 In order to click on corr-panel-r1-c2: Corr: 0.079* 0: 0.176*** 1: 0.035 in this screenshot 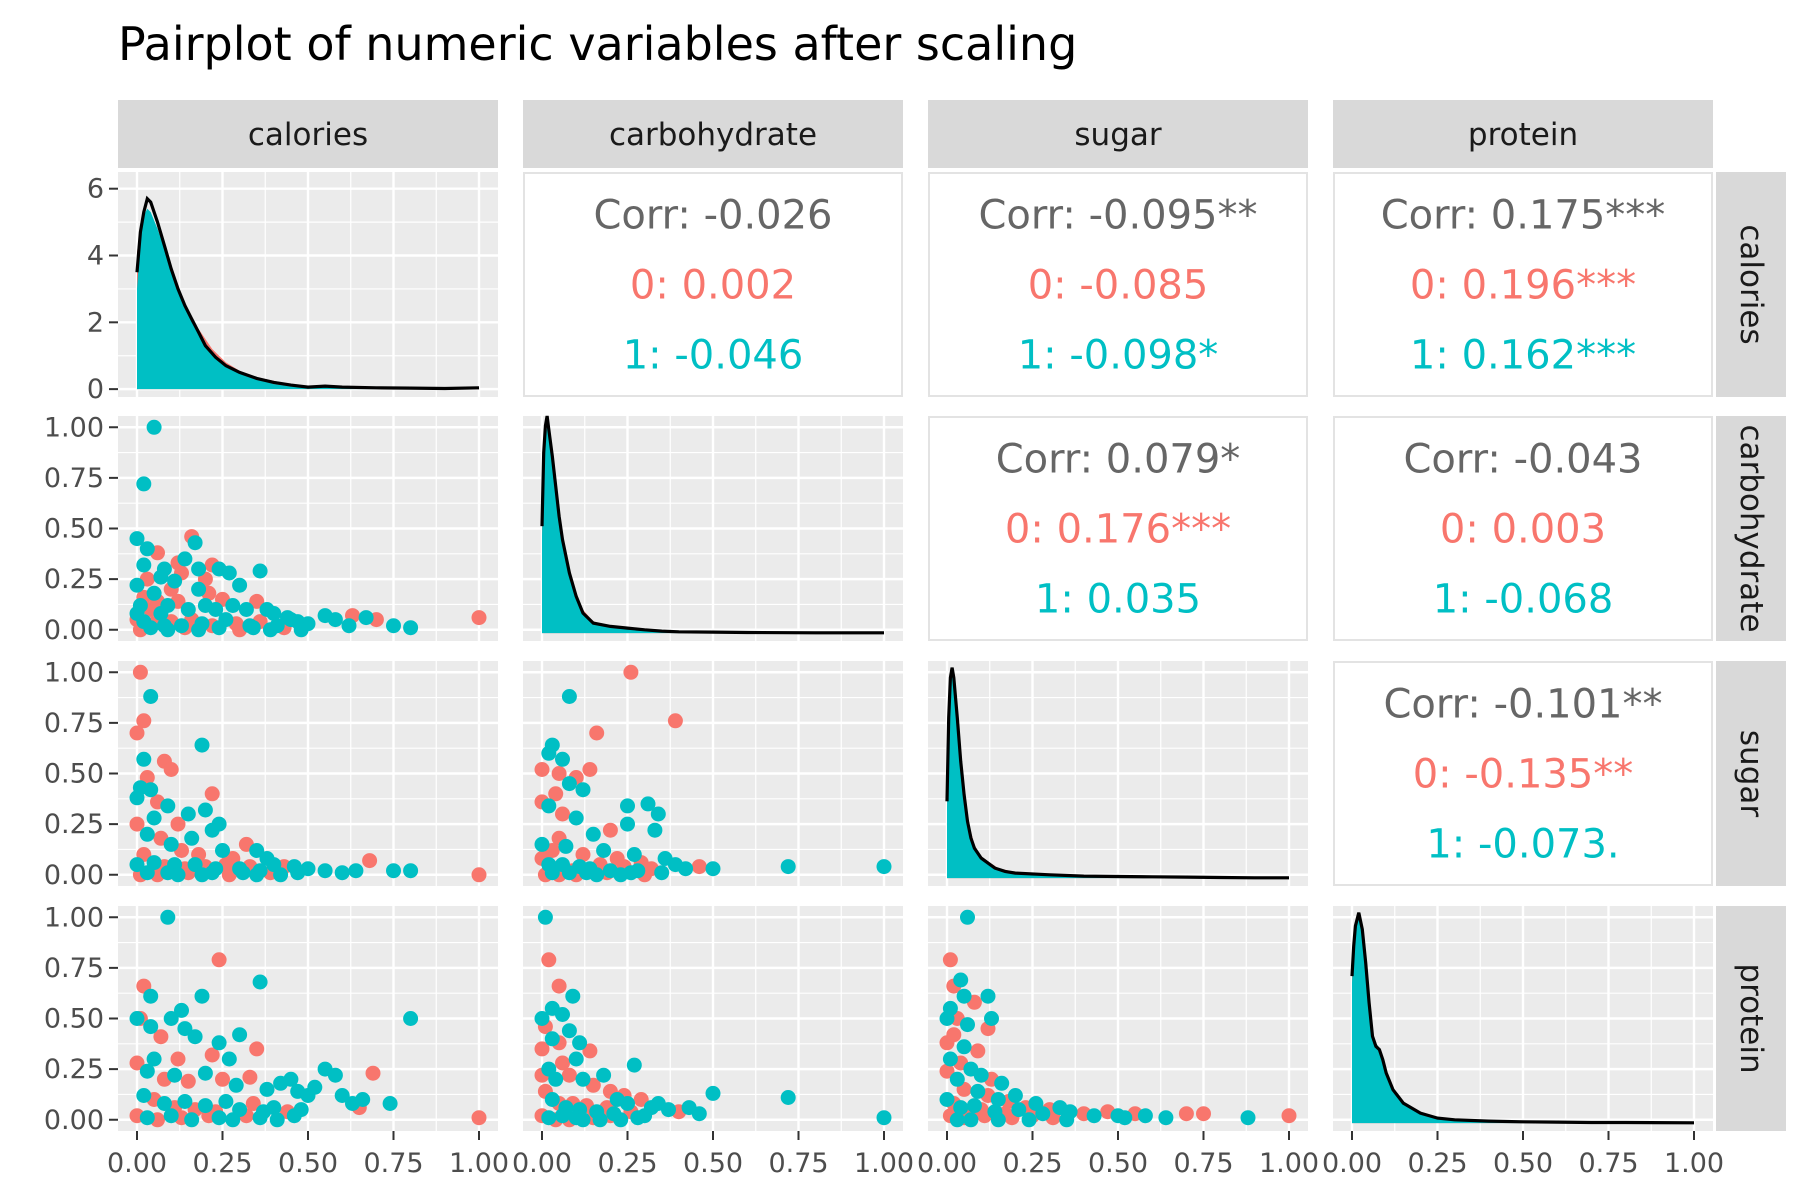, I will do `click(1118, 528)`.